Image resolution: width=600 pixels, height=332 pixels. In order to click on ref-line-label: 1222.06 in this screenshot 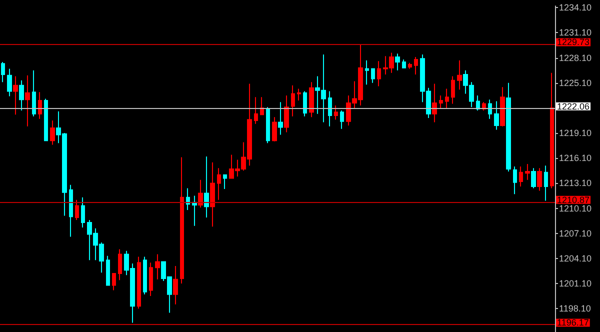, I will do `click(573, 106)`.